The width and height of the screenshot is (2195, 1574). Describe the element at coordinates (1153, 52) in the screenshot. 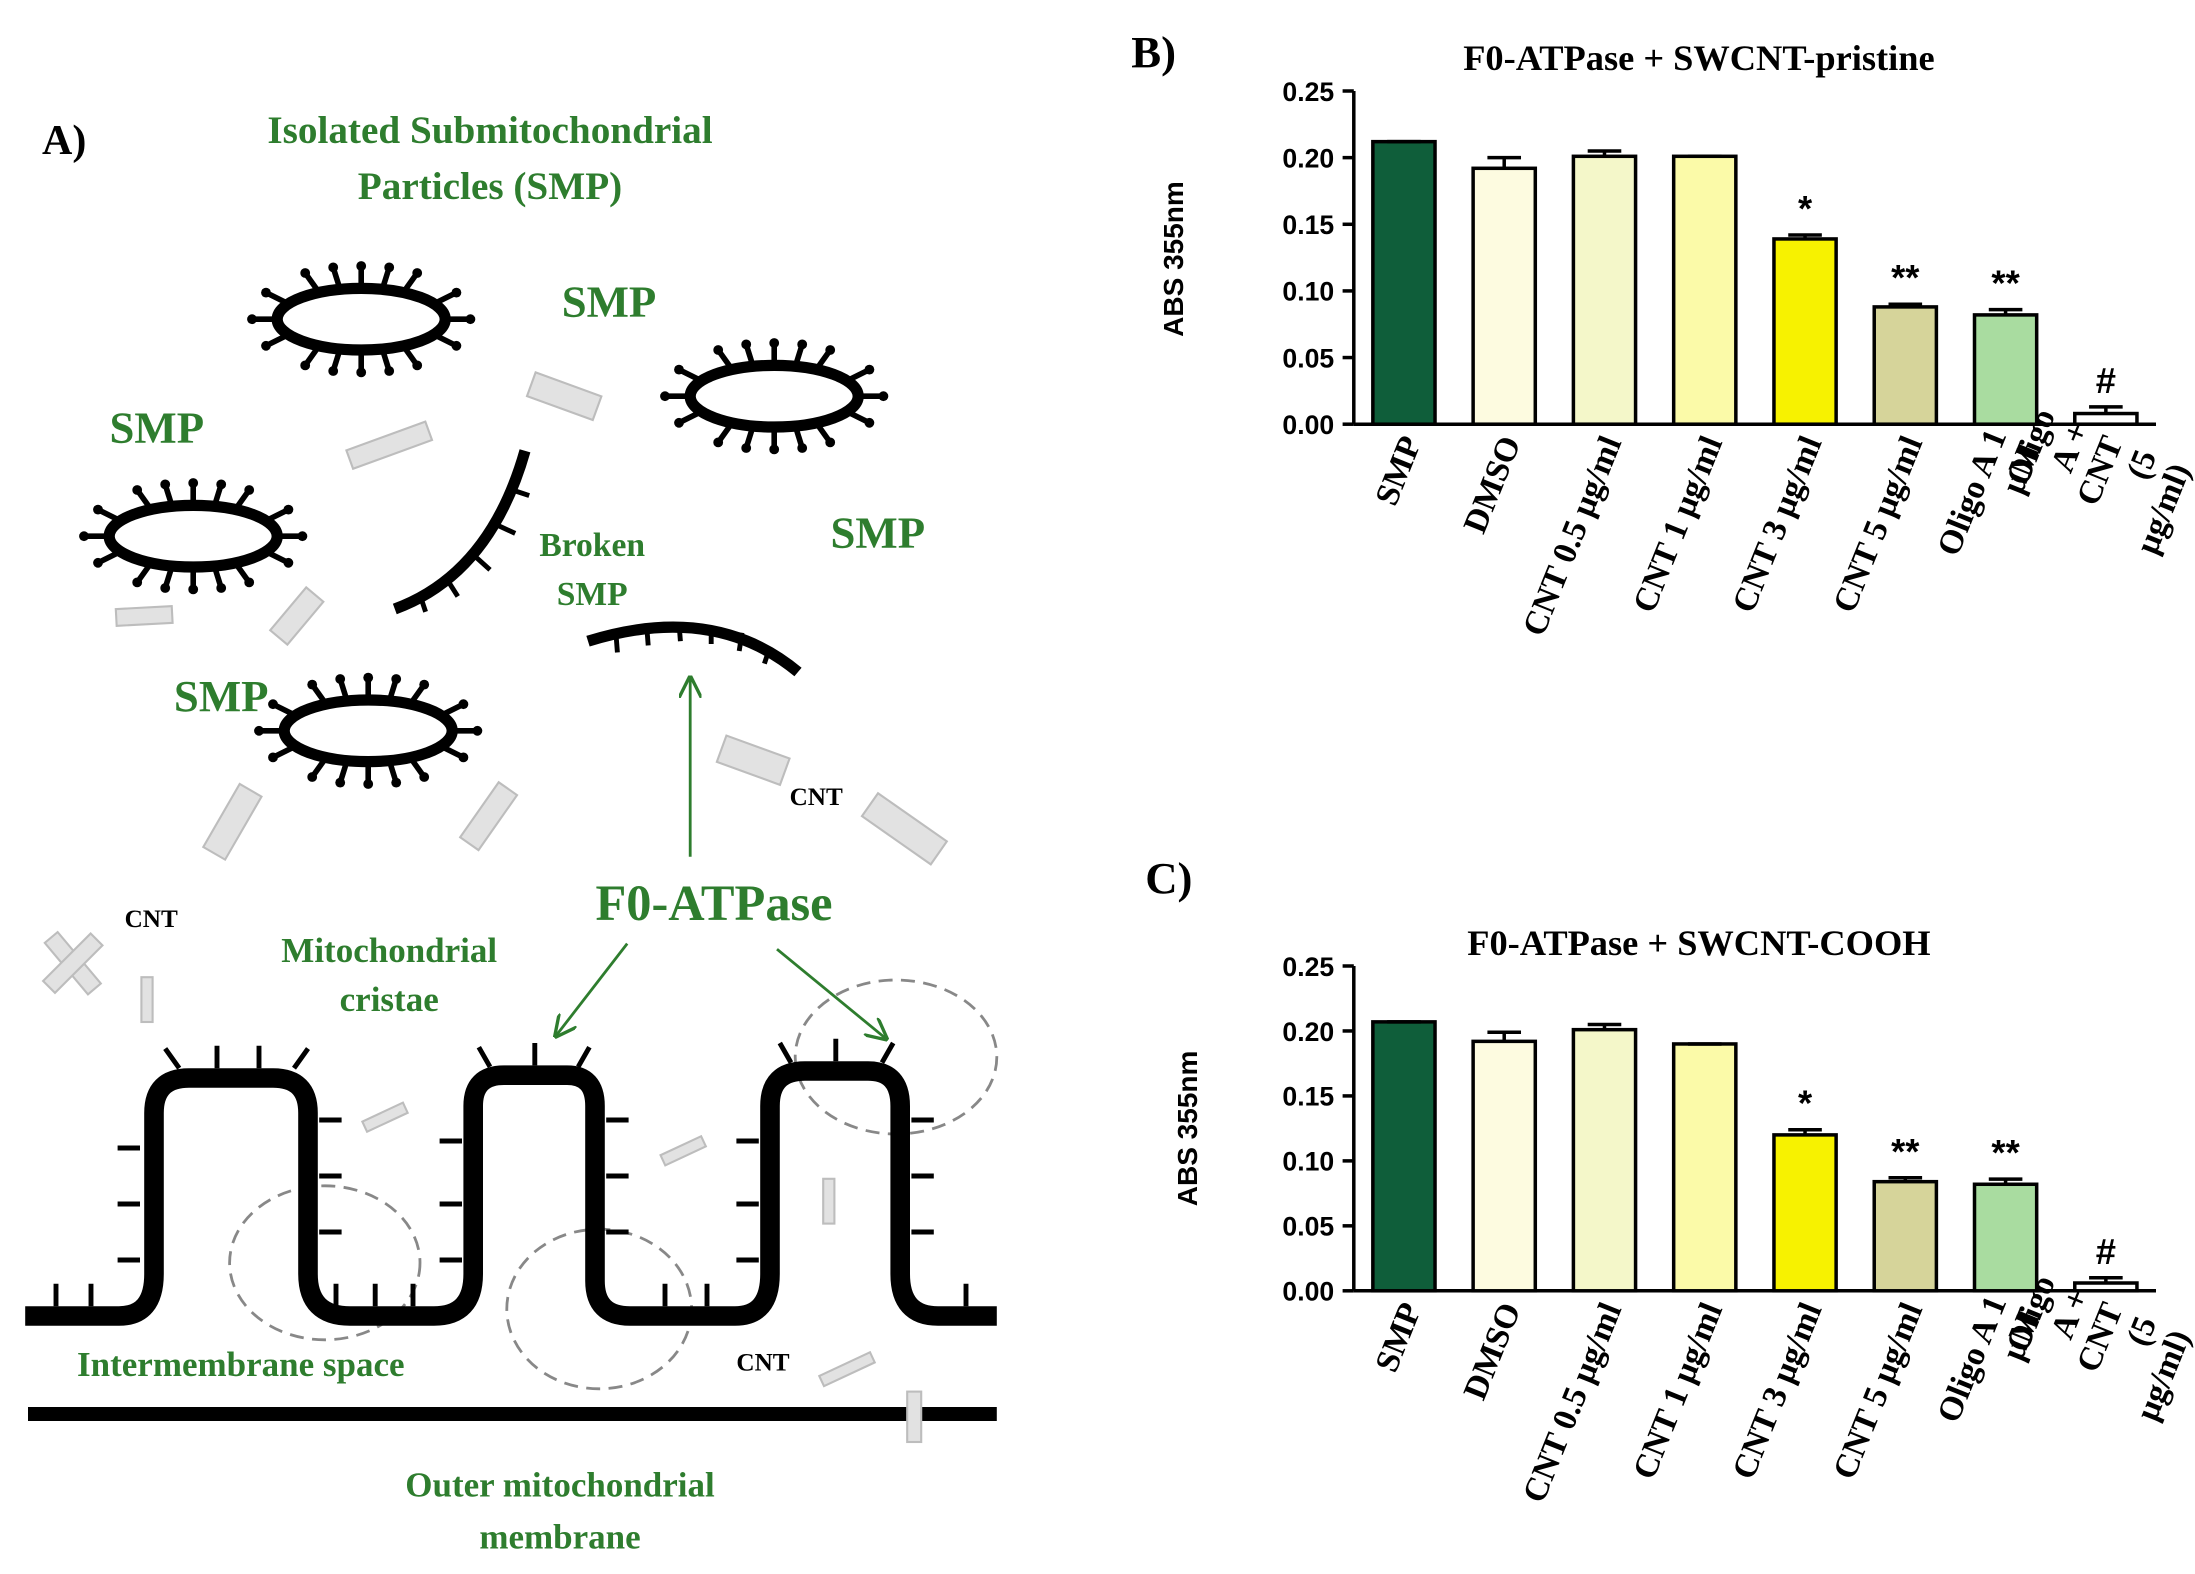

I see `panel-label: B)` at that location.